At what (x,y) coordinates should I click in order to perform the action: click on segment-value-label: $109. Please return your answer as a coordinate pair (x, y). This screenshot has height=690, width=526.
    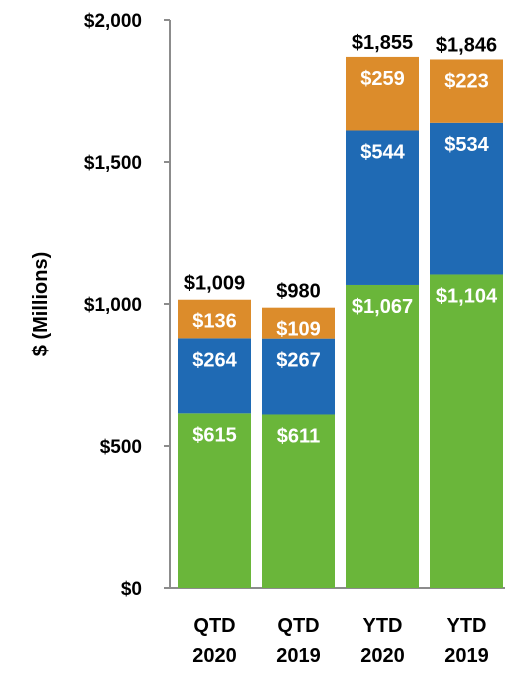
    Looking at the image, I should click on (298, 330).